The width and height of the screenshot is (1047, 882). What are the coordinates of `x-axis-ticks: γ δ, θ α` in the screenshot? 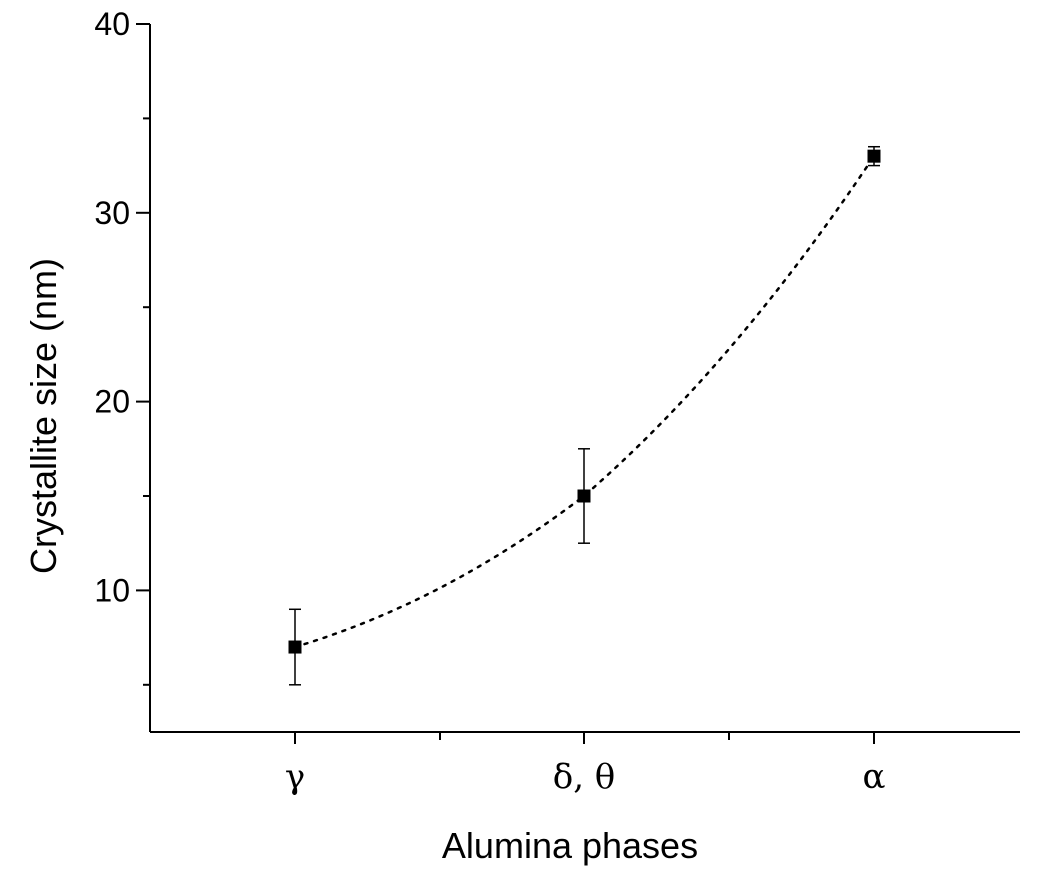 It's located at (585, 764).